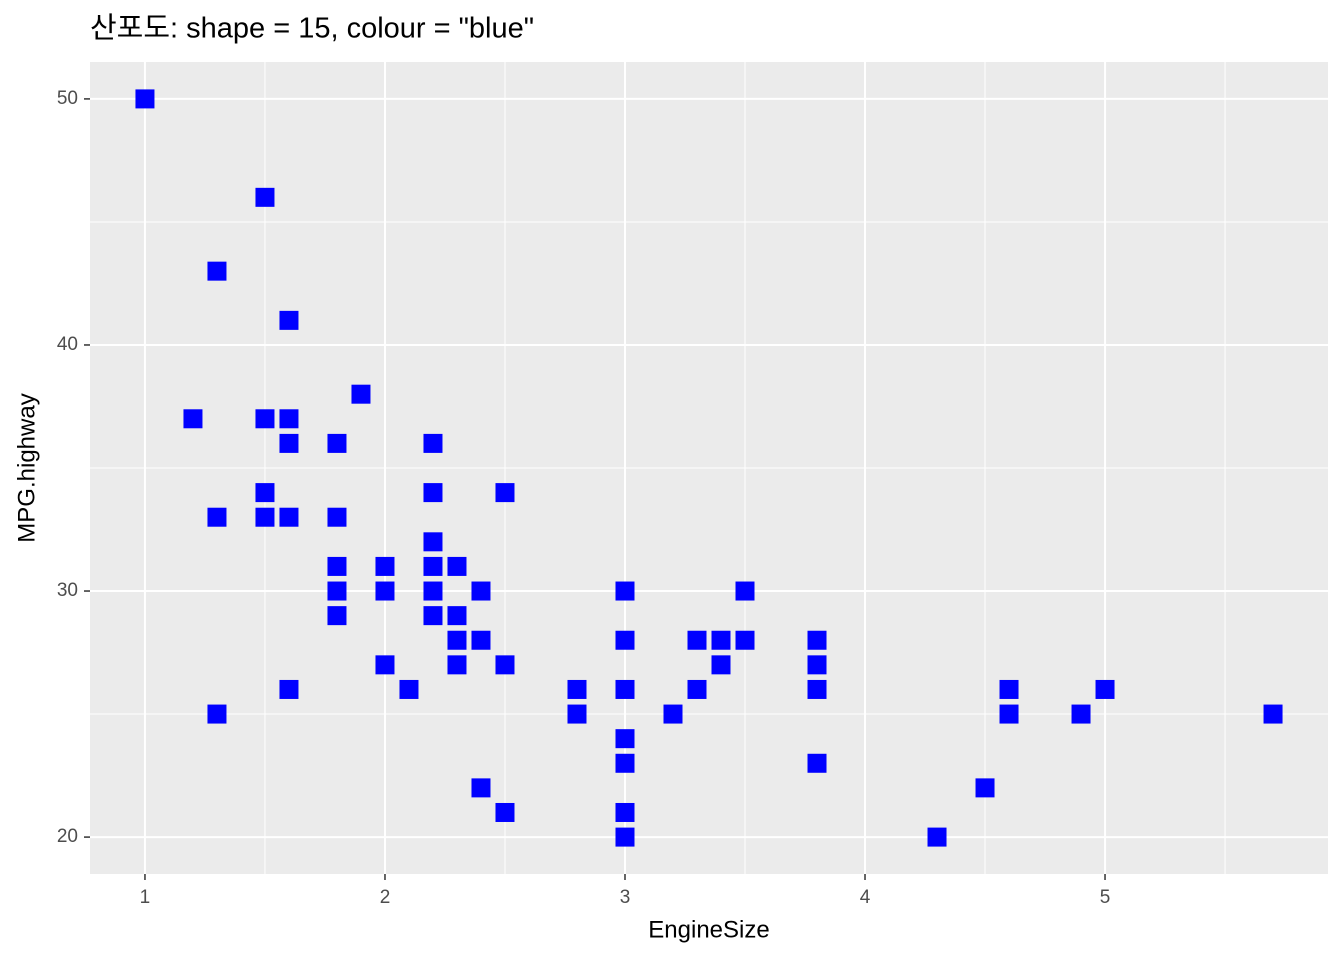 The width and height of the screenshot is (1344, 960). What do you see at coordinates (67, 98) in the screenshot?
I see `y-tick-label: 50` at bounding box center [67, 98].